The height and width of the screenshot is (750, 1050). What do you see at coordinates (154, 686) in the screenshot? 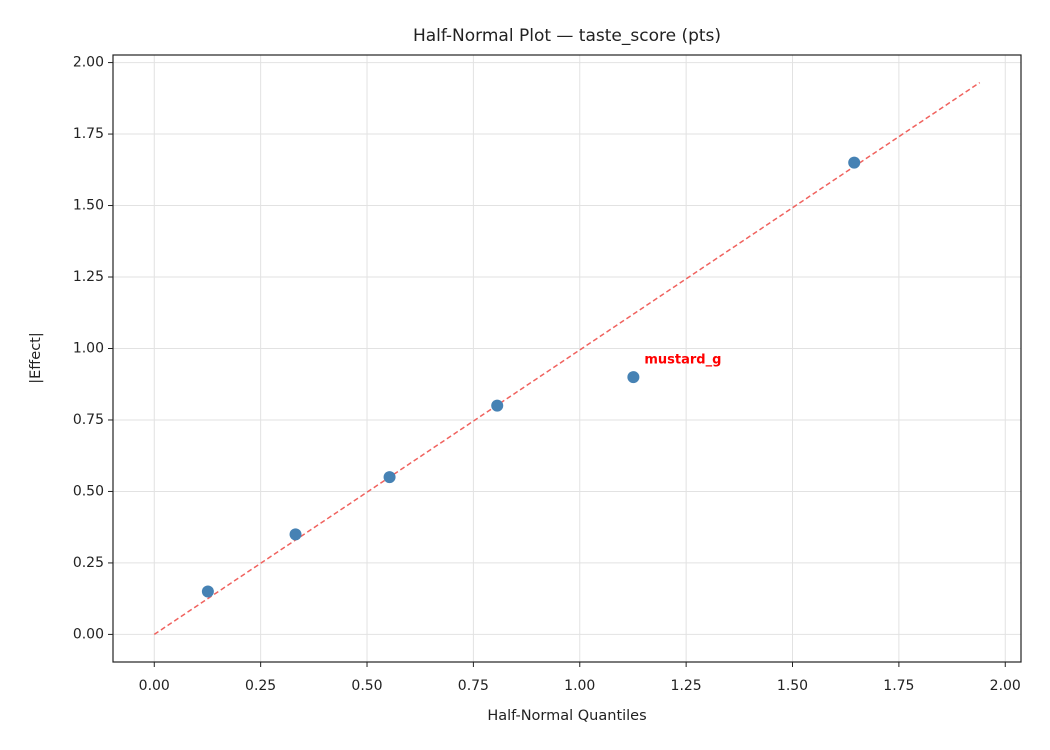
I see `x-tick-label: 0.00` at bounding box center [154, 686].